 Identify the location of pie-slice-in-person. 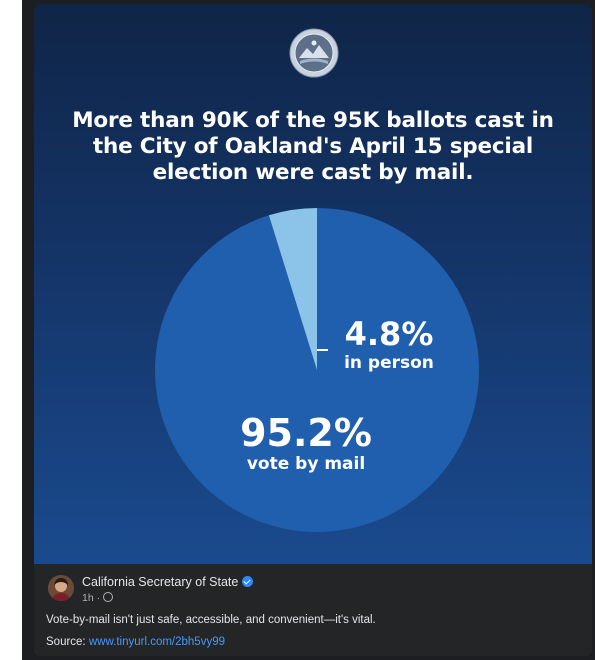
(292, 289).